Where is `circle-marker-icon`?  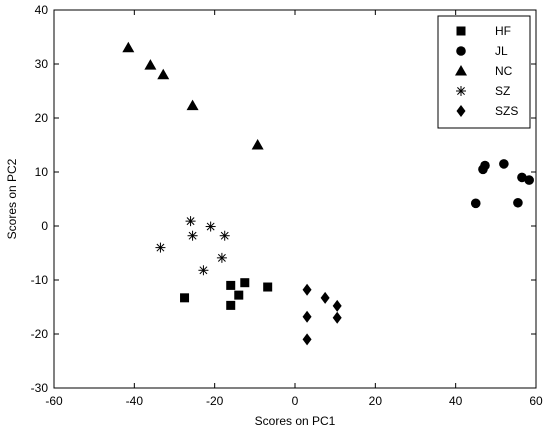 circle-marker-icon is located at coordinates (461, 51).